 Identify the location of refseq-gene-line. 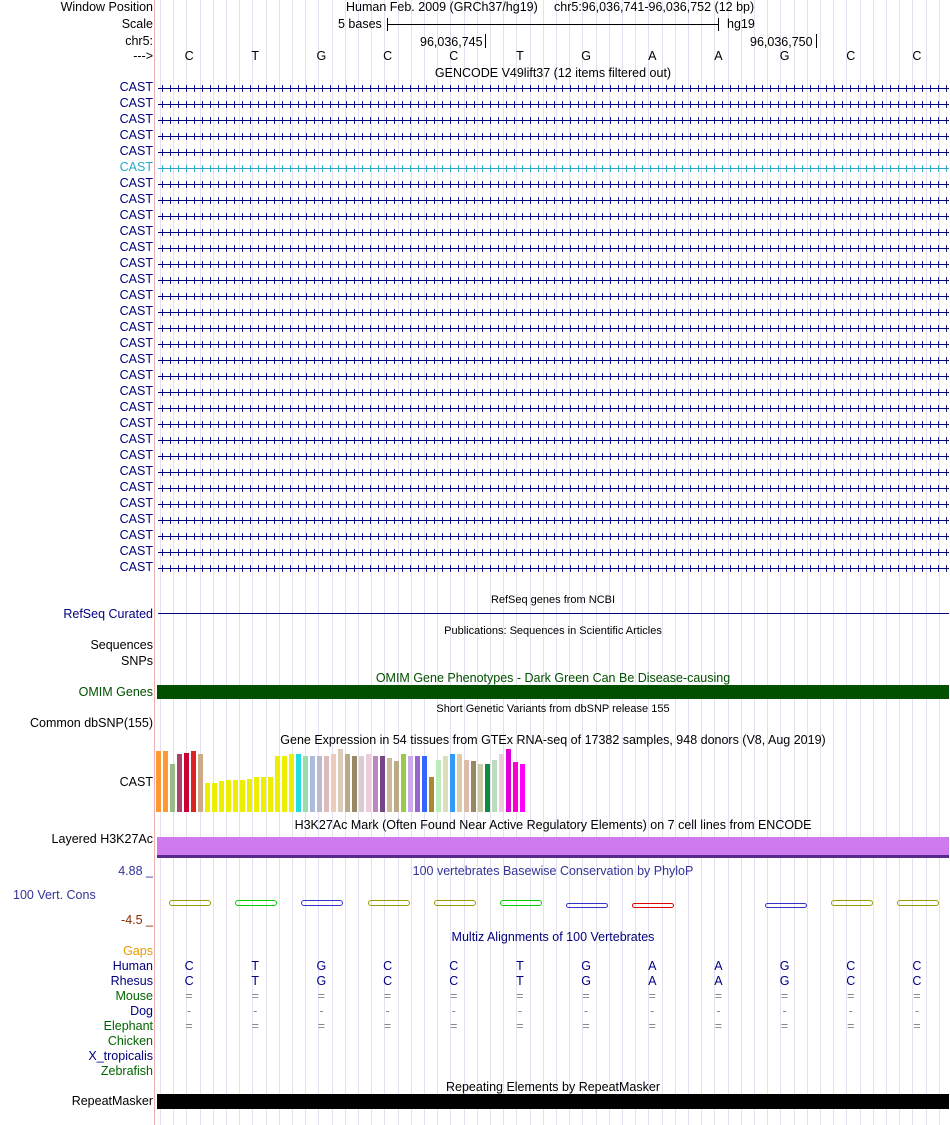
(553, 613).